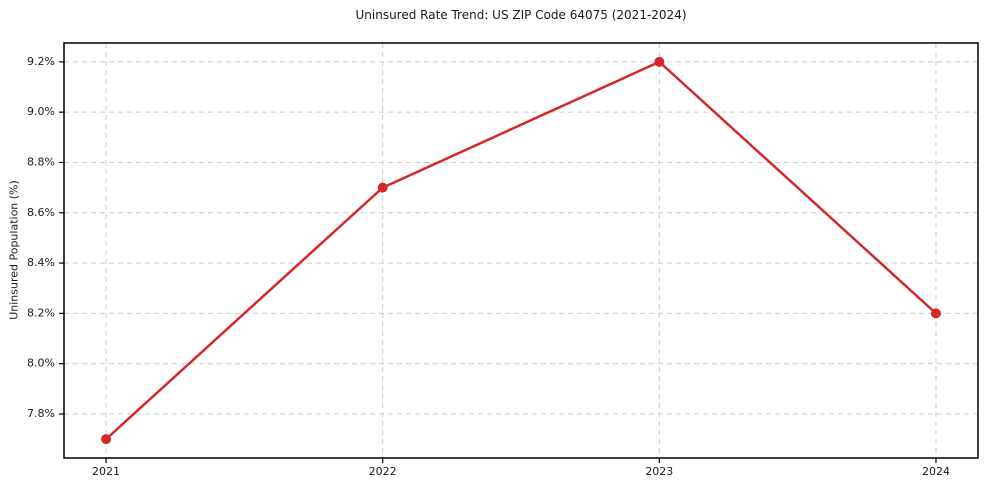 This screenshot has height=490, width=989. Describe the element at coordinates (936, 471) in the screenshot. I see `x-tick-label: 2024` at that location.